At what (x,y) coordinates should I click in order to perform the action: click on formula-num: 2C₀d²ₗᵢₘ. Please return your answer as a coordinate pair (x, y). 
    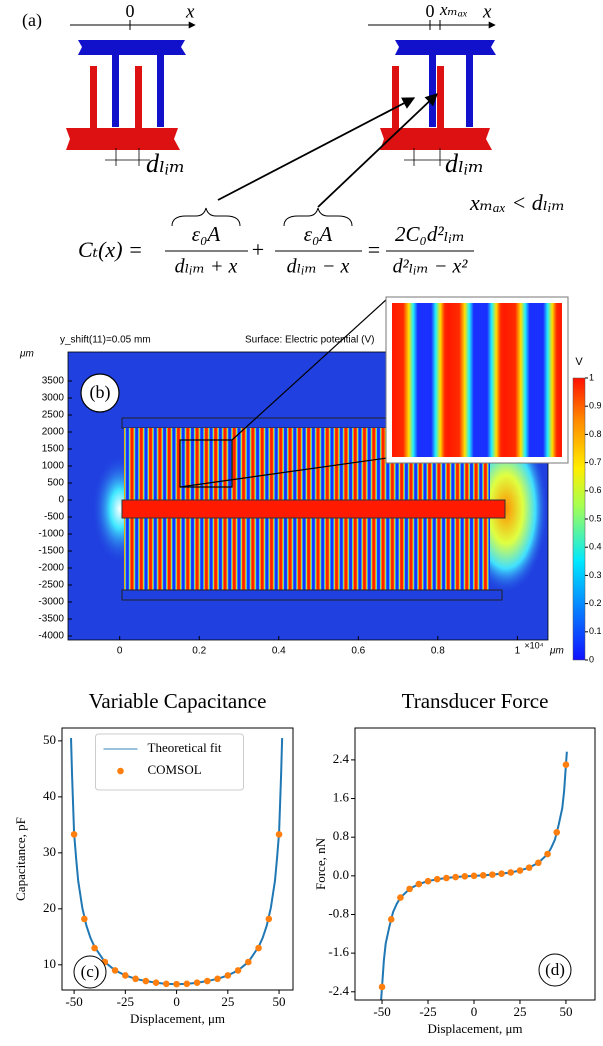
    Looking at the image, I should click on (430, 234).